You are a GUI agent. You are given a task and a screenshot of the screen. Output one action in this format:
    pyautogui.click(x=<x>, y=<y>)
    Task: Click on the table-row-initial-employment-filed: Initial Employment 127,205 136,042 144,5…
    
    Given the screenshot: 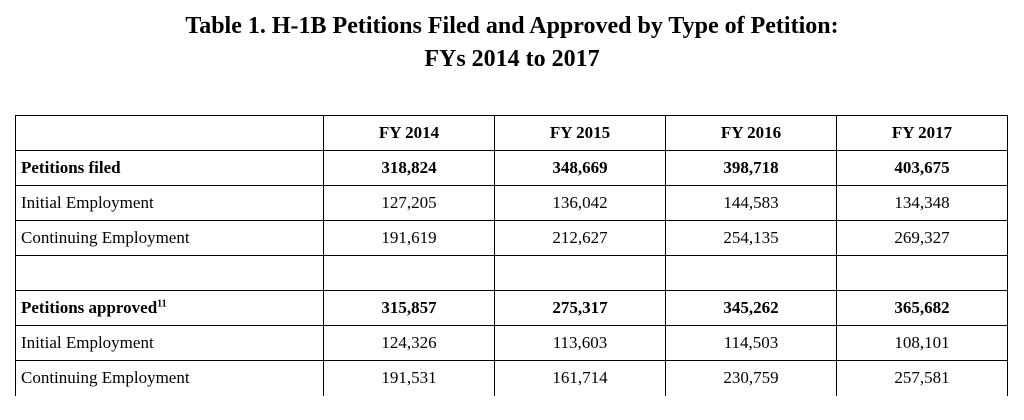 What is the action you would take?
    pyautogui.click(x=511, y=203)
    